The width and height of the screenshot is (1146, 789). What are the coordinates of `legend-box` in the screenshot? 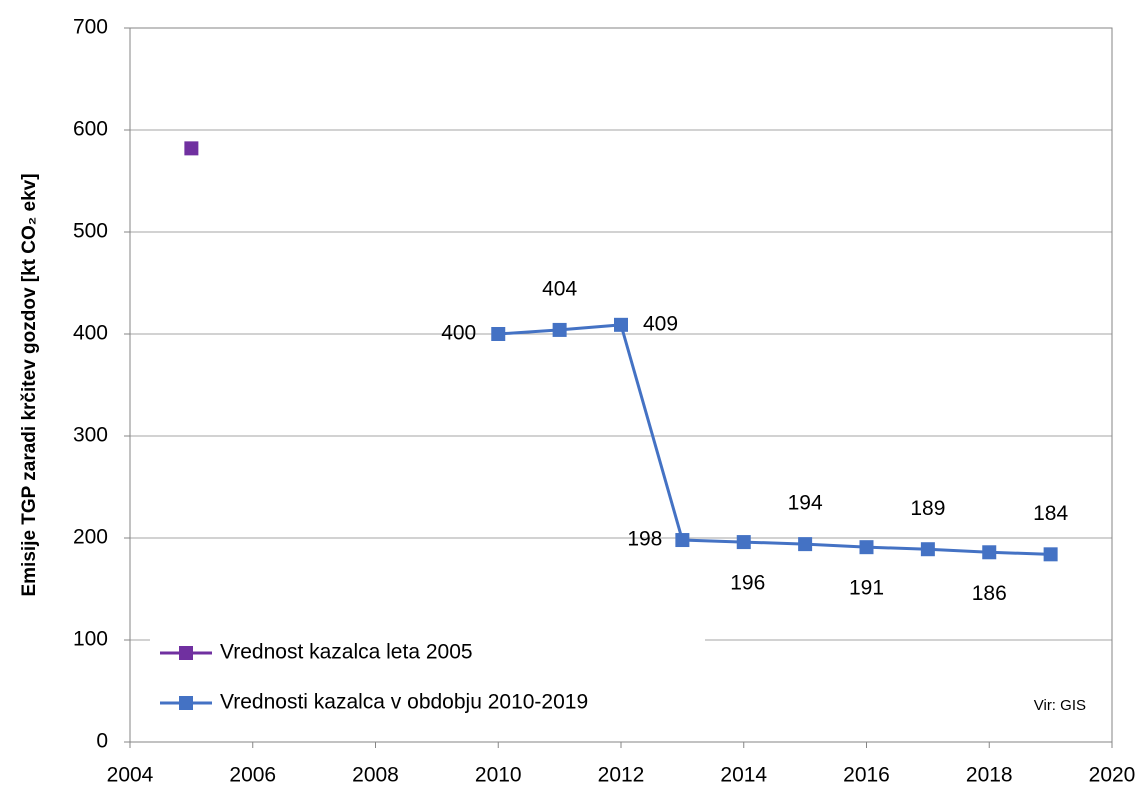 It's located at (427, 676).